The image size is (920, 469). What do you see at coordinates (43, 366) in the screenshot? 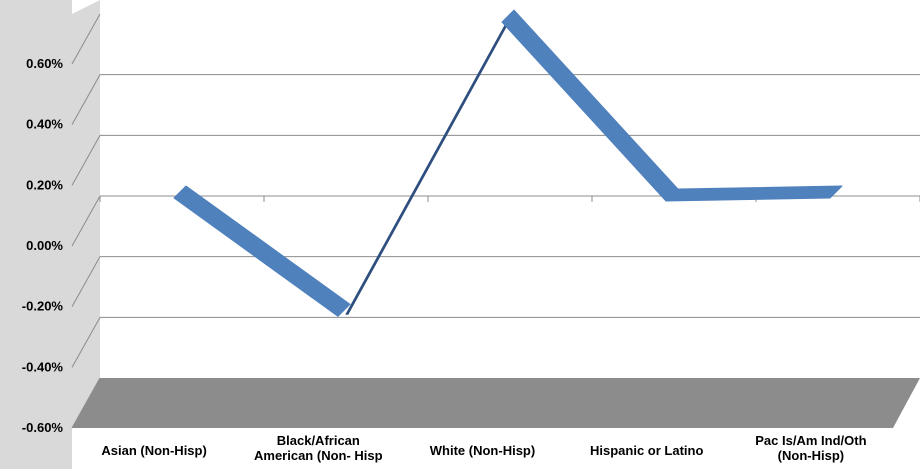
I see `y-tick-label: -0.40%` at bounding box center [43, 366].